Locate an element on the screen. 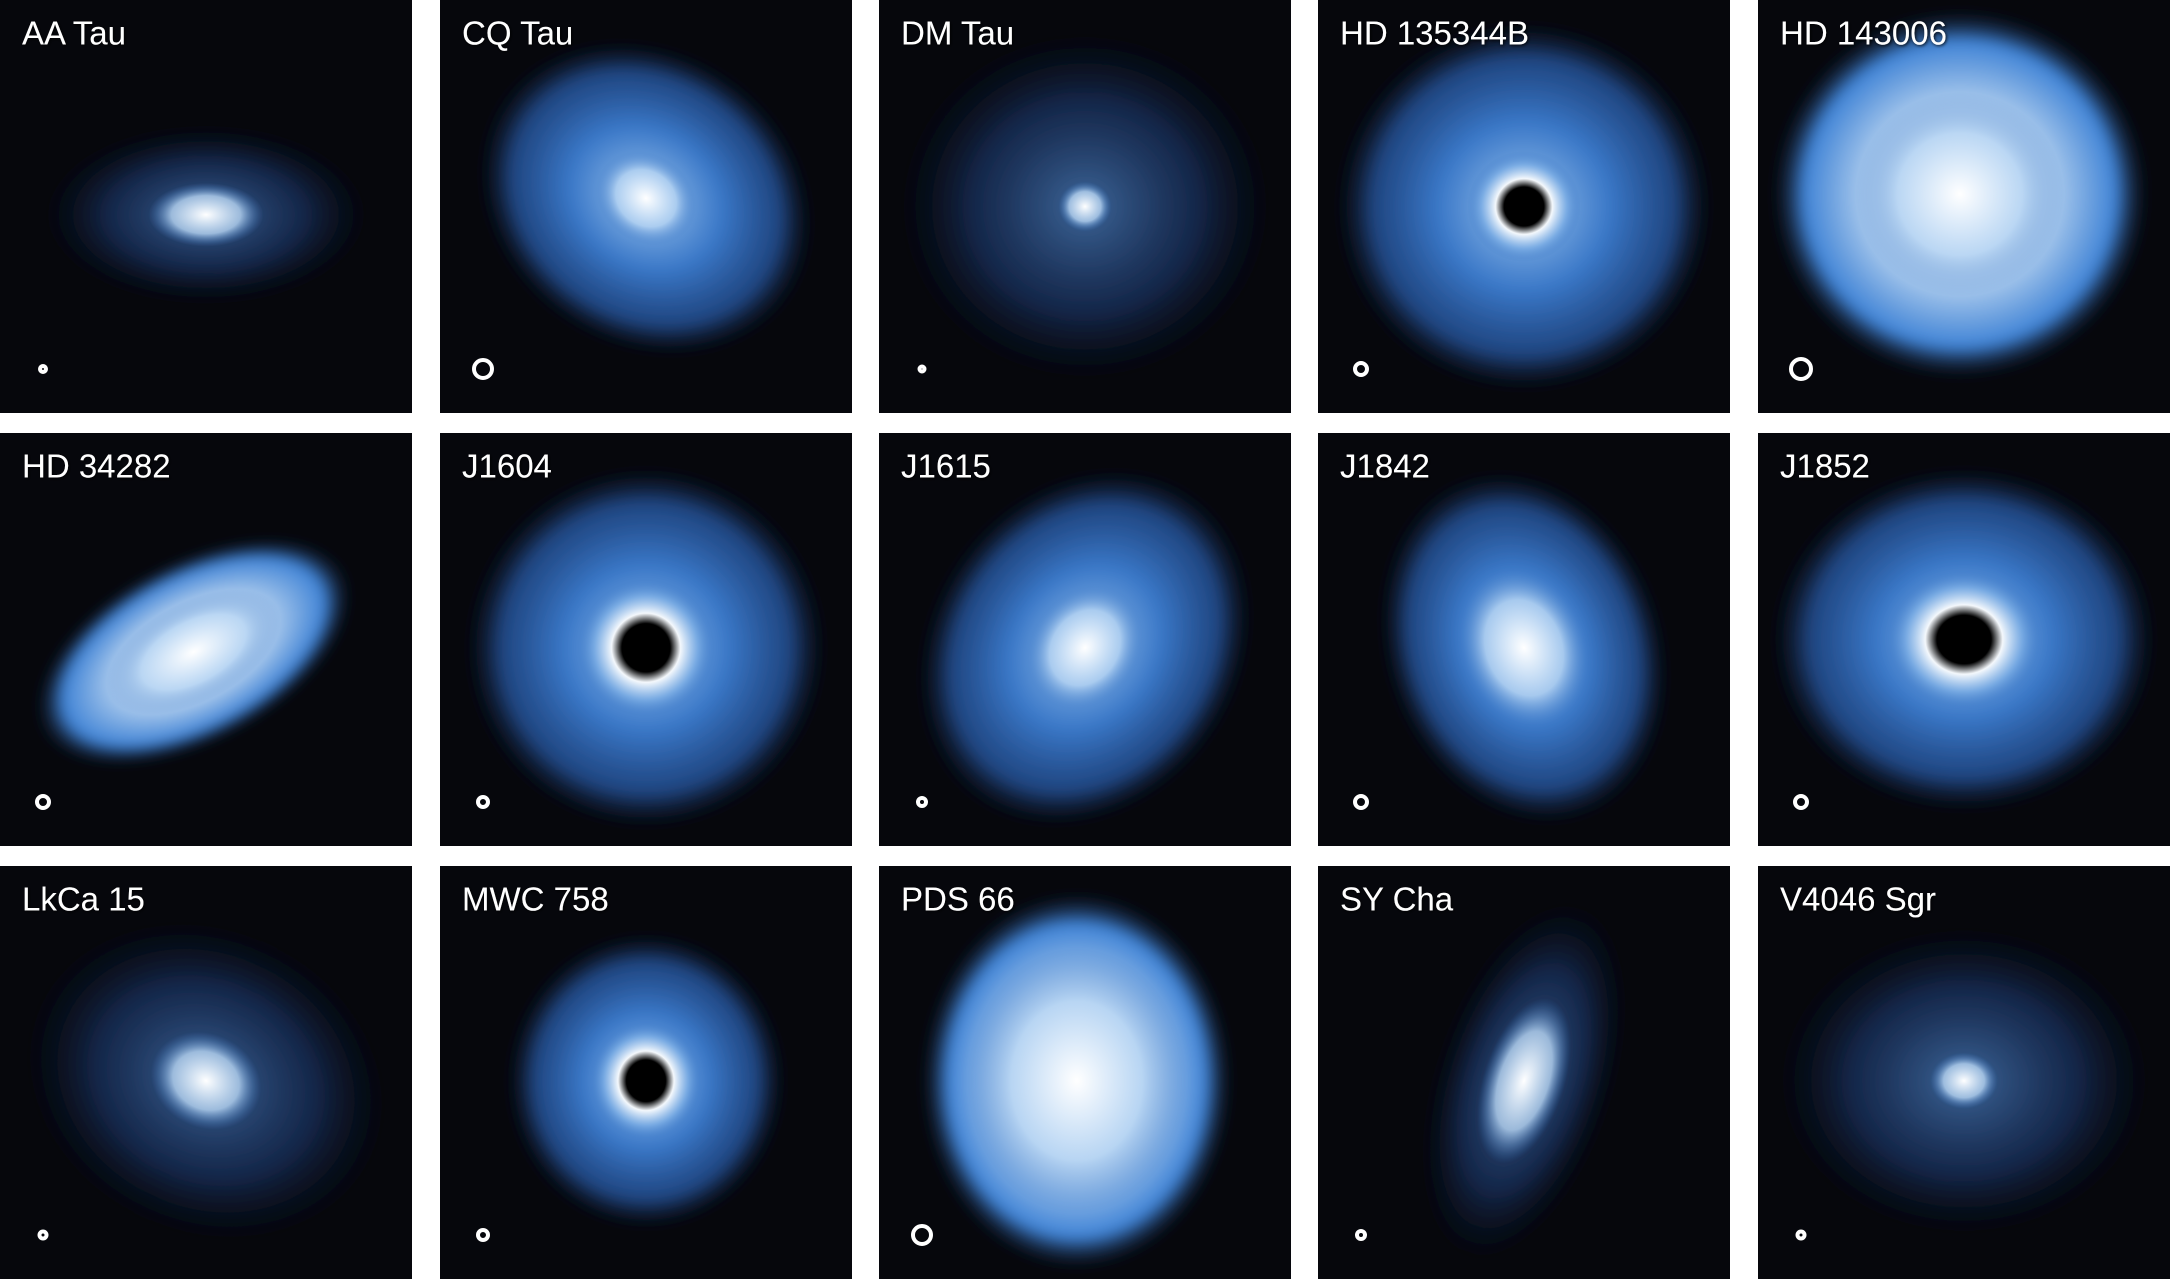  panel-label: V4046 Sgr is located at coordinates (1858, 899).